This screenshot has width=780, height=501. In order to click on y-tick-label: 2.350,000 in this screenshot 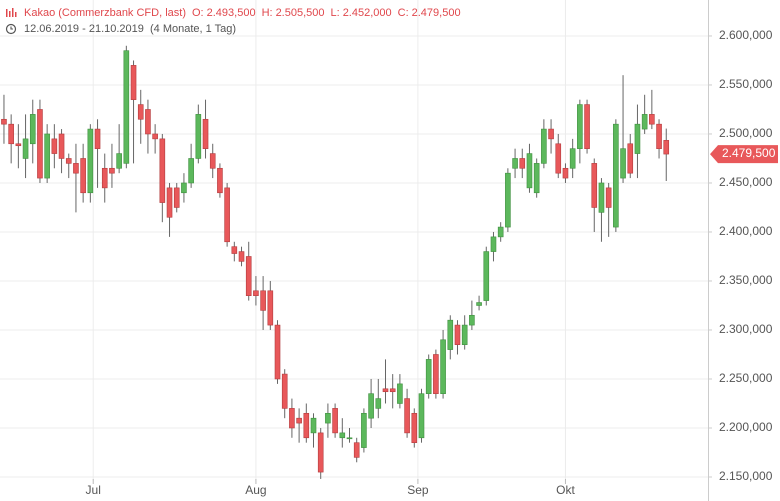, I will do `click(746, 280)`.